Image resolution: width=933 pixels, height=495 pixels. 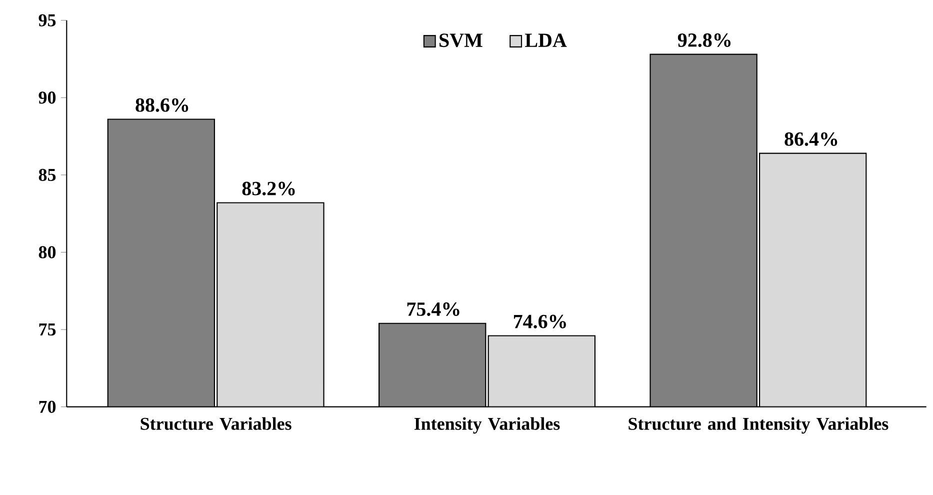 I want to click on data-label: 88.6%, so click(x=162, y=105).